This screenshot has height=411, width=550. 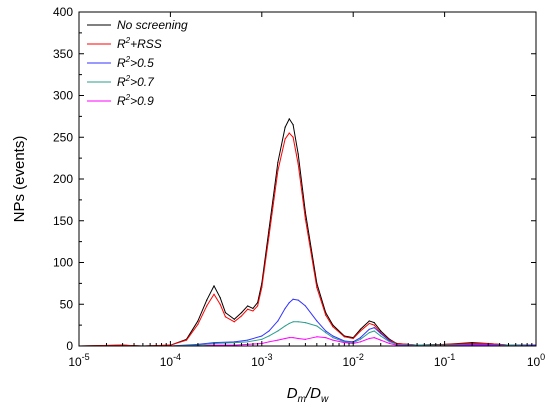 I want to click on legend-entry: R2>0.7, so click(x=121, y=81).